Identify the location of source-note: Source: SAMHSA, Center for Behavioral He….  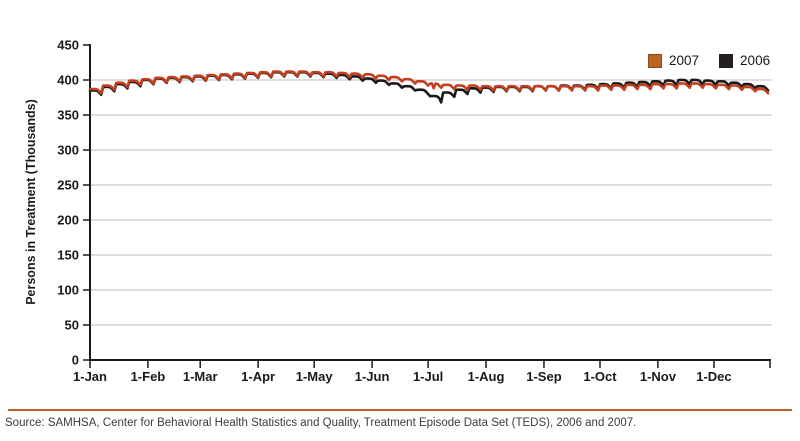
(321, 423).